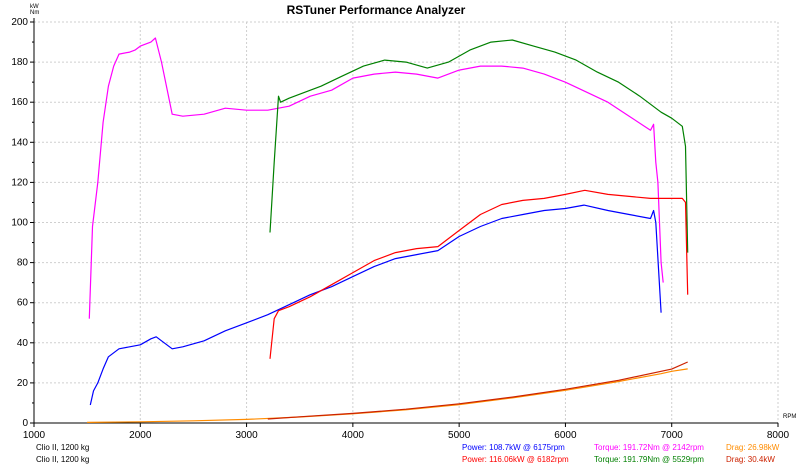 This screenshot has height=467, width=800. Describe the element at coordinates (62, 459) in the screenshot. I see `footer-vehicle-row-2: Clio II, 1200 kg` at that location.